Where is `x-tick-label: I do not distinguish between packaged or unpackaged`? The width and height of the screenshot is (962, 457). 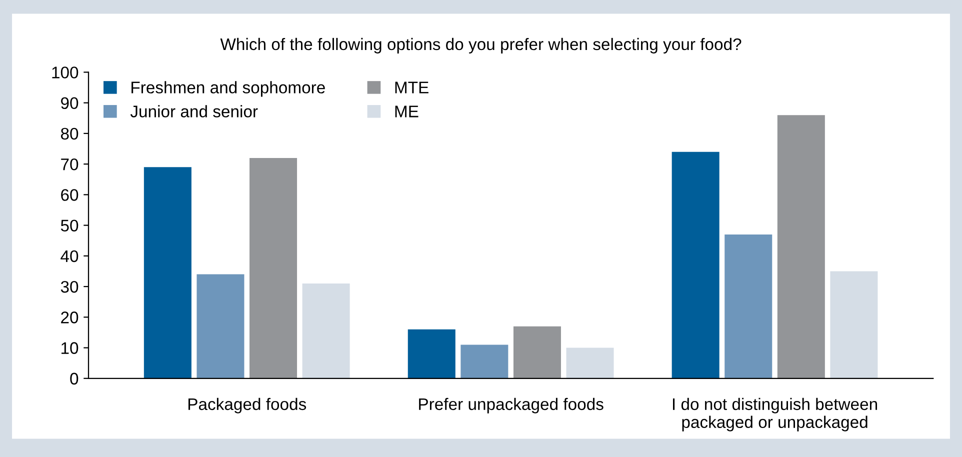
x-tick-label: I do not distinguish between packaged or unpackaged is located at coordinates (775, 415).